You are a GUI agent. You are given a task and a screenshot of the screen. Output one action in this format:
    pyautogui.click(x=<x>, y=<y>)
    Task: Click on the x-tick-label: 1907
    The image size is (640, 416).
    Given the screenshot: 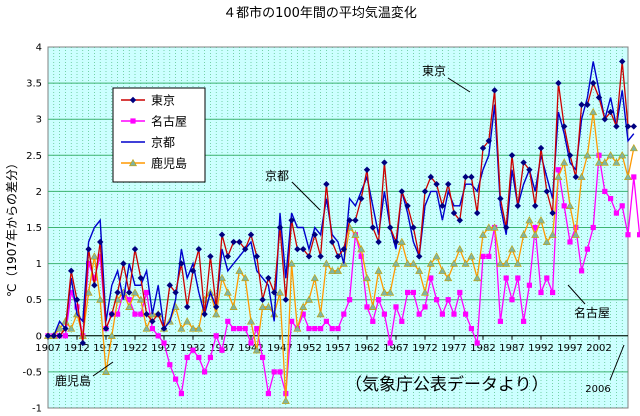 What is the action you would take?
    pyautogui.click(x=47, y=348)
    